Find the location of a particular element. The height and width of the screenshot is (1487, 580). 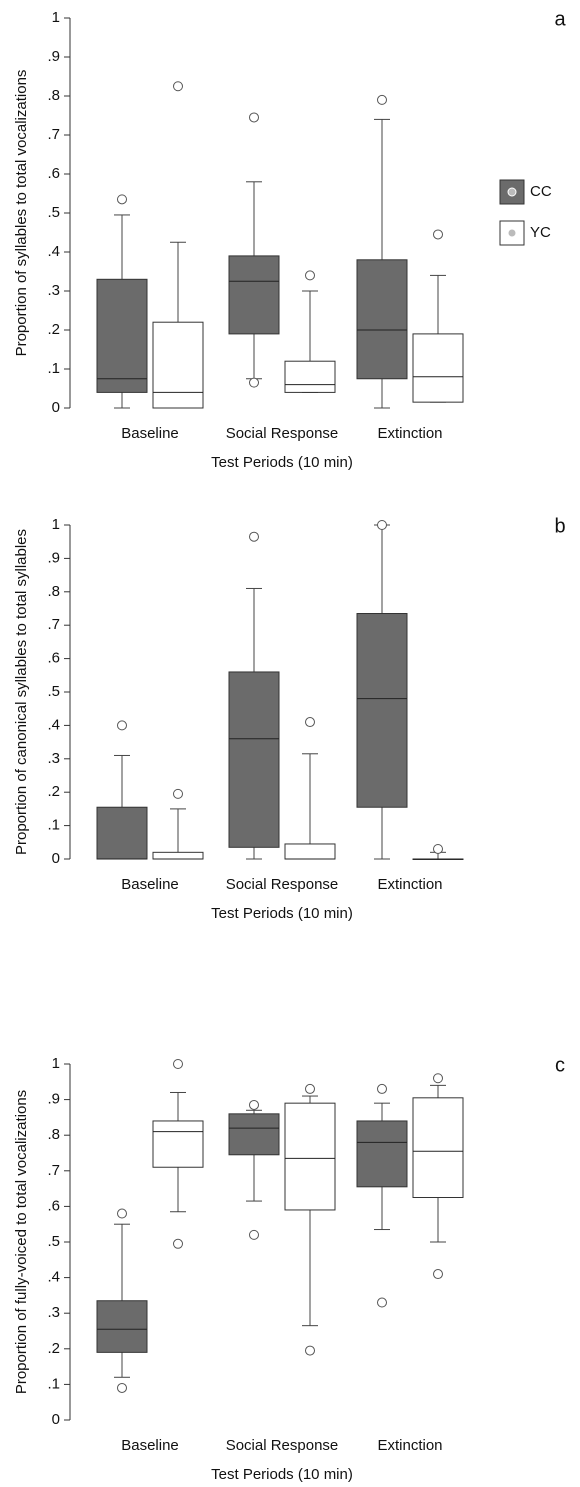

panel-label: a is located at coordinates (560, 19).